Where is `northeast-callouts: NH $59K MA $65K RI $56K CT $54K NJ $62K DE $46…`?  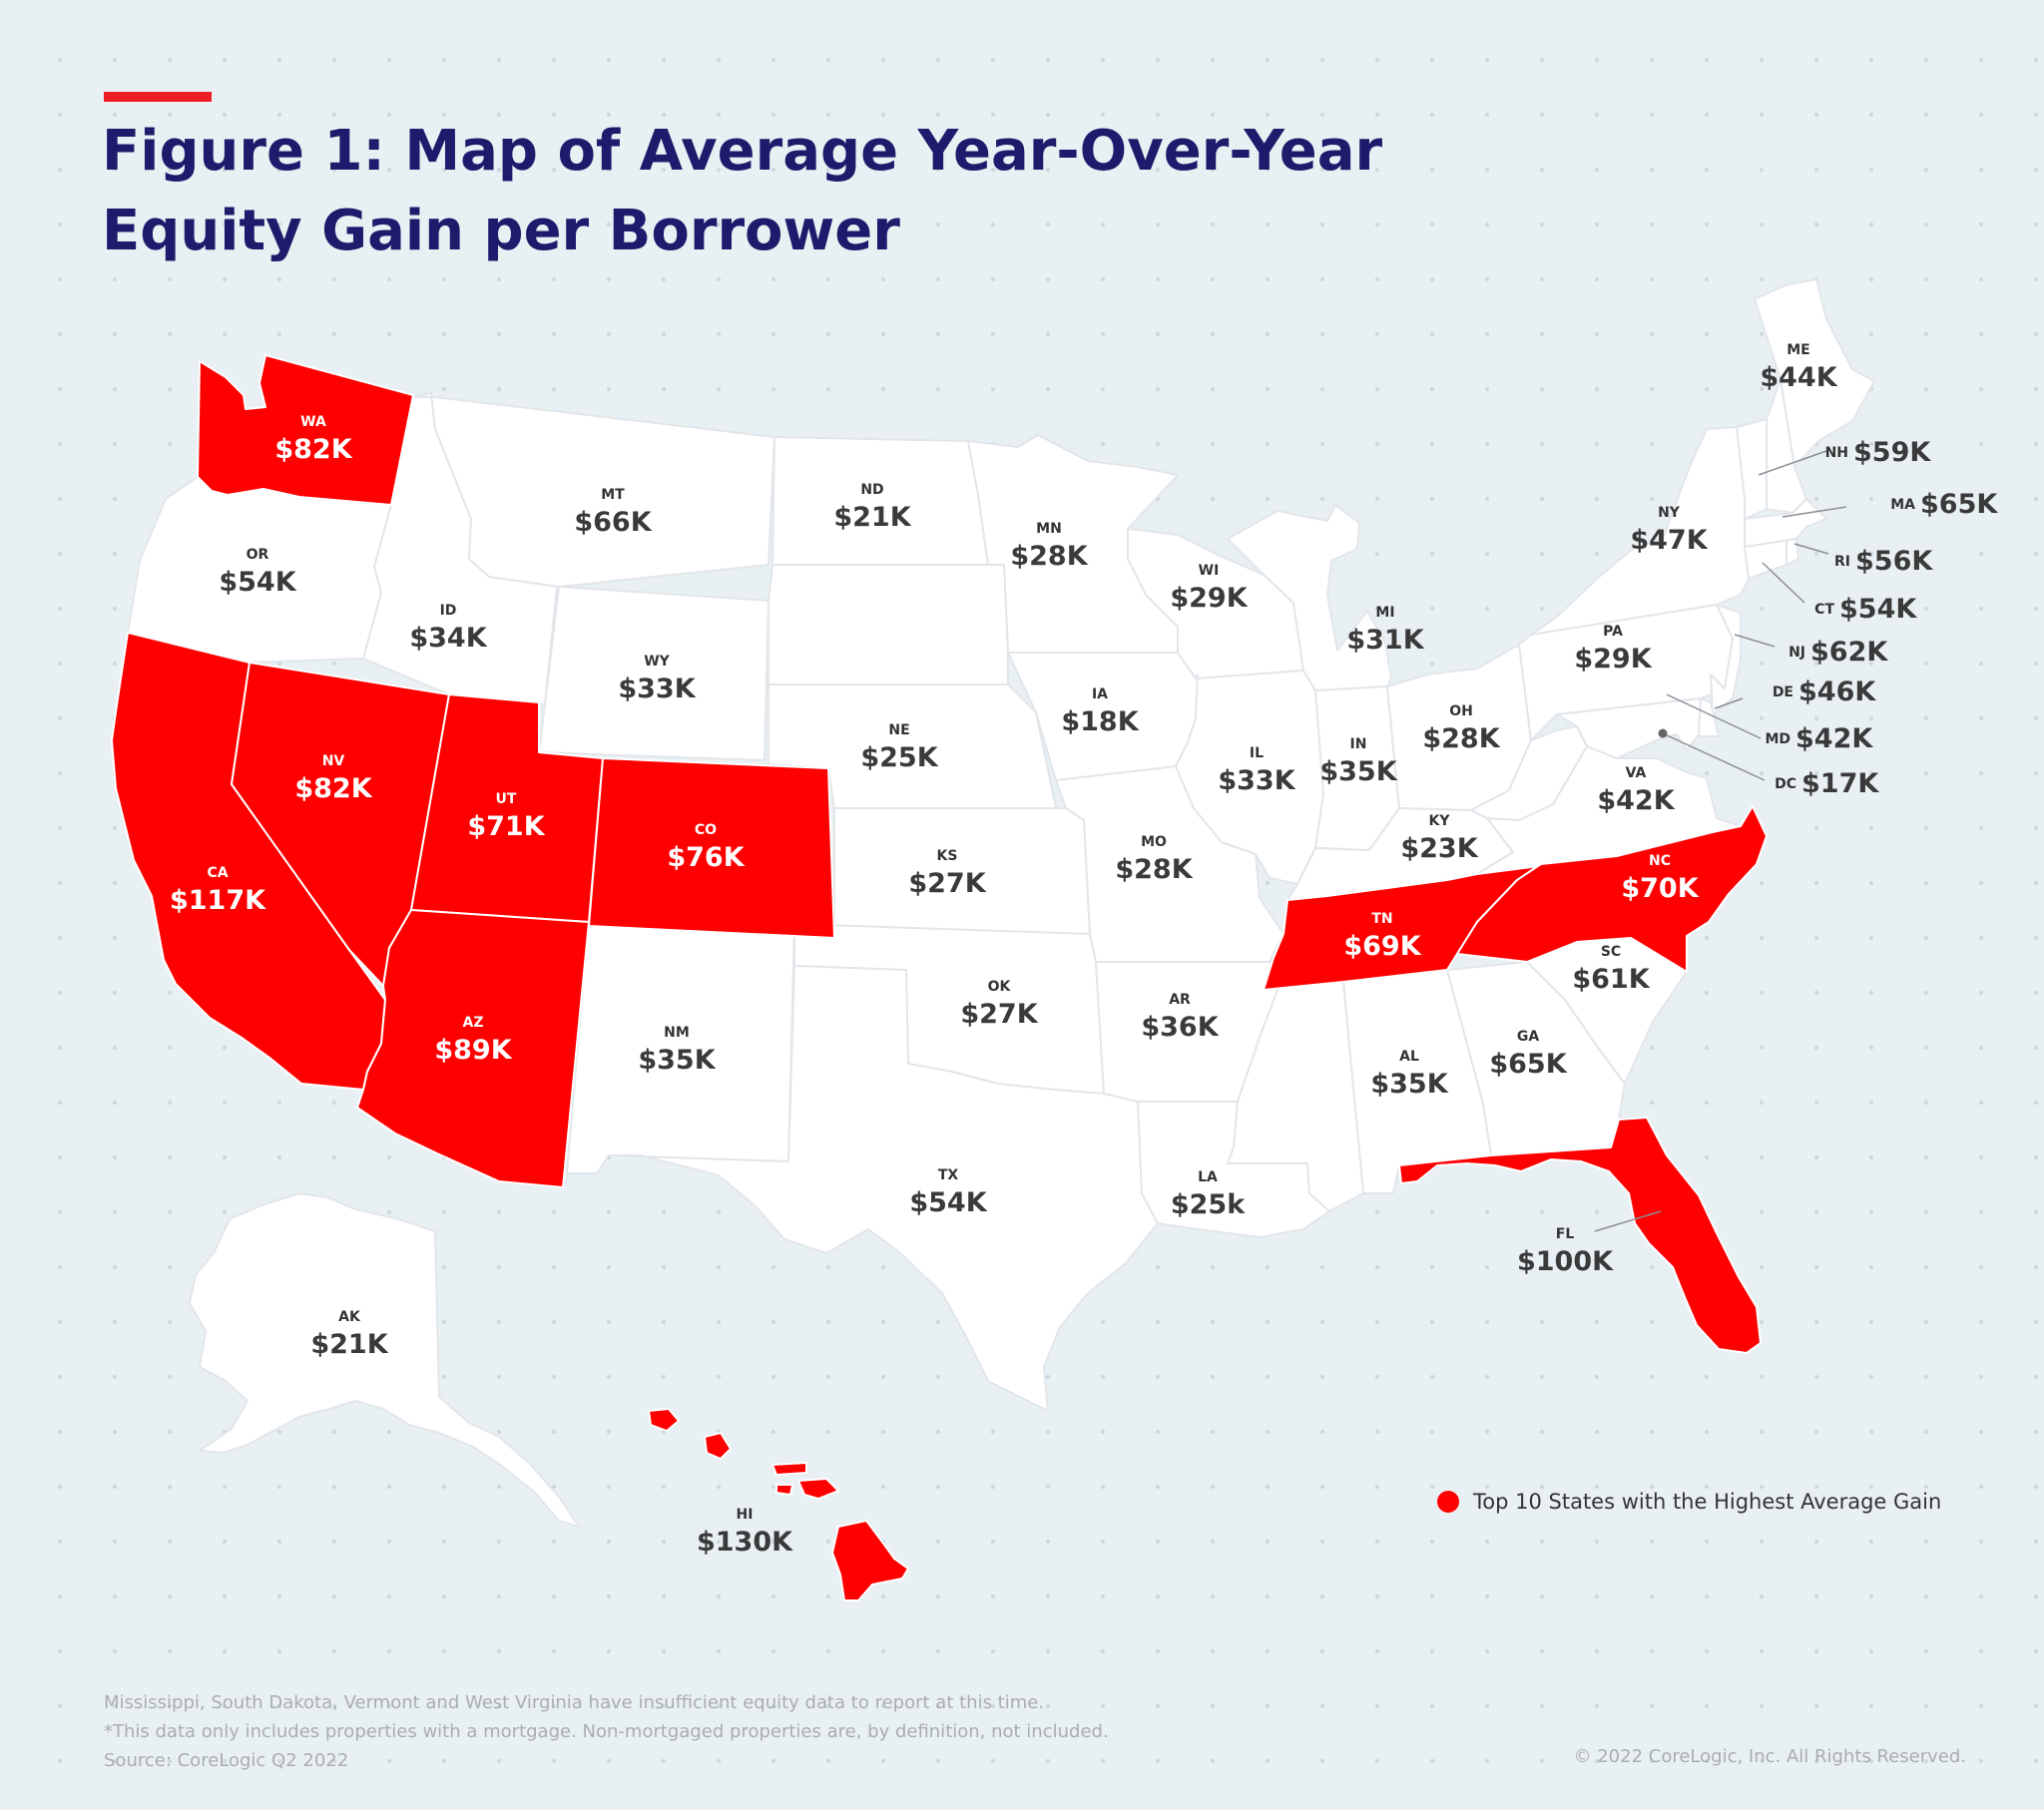
northeast-callouts: NH $59K MA $65K RI $56K CT $54K NJ $62K DE $46… is located at coordinates (1881, 618).